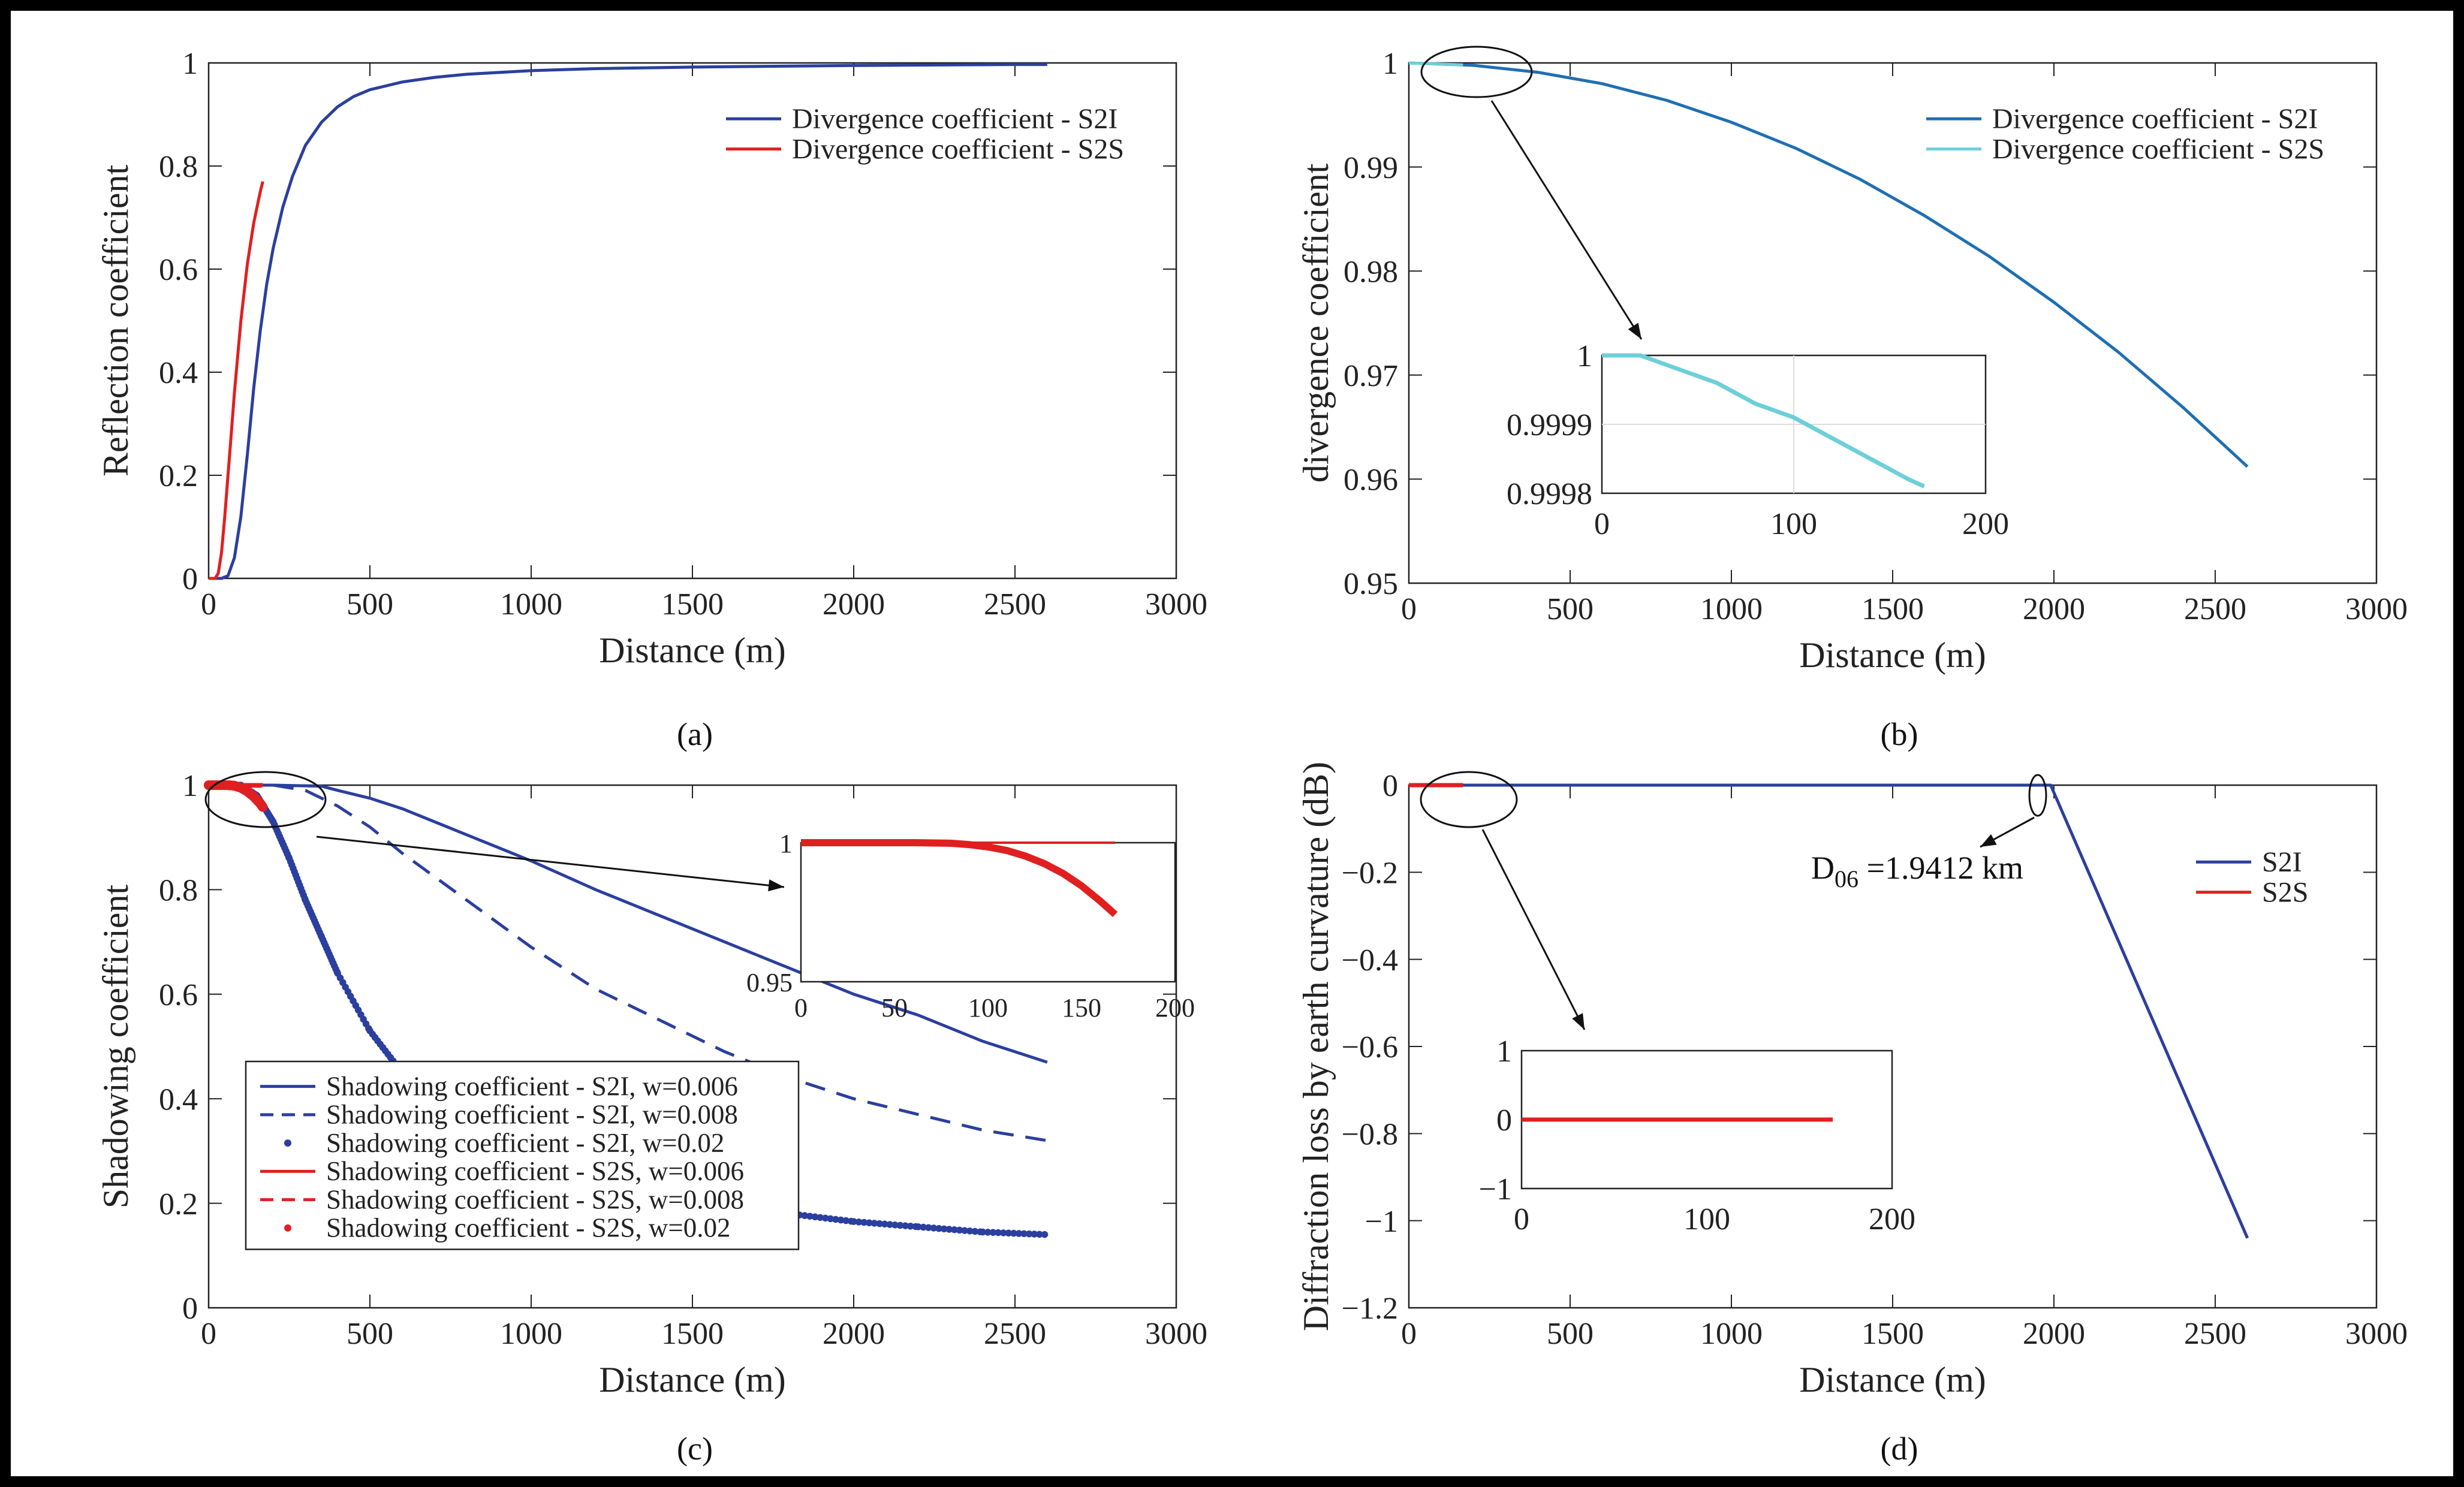  I want to click on panel-b-xtick-label: 1500, so click(1892, 609).